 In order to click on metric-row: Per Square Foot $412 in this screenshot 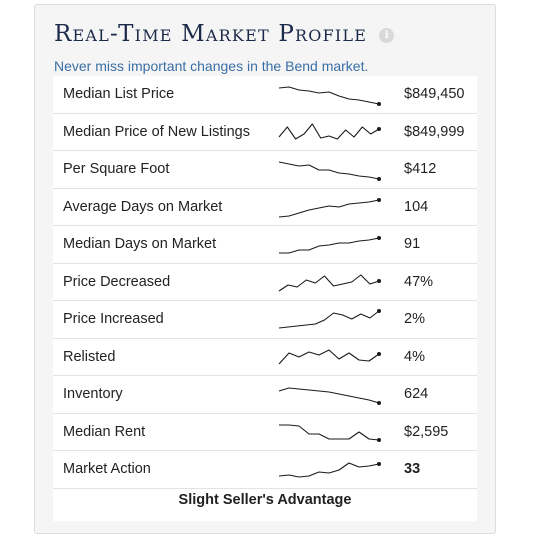, I will do `click(265, 170)`.